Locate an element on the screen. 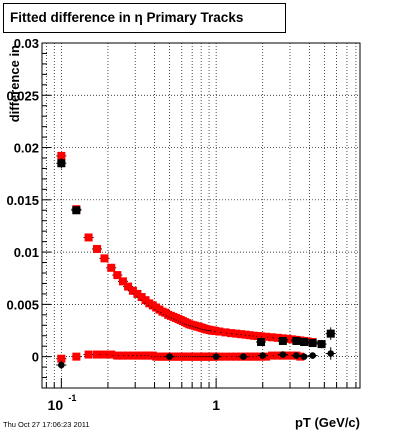 This screenshot has height=438, width=400. x-tick-label-exponent: -1 is located at coordinates (72, 398).